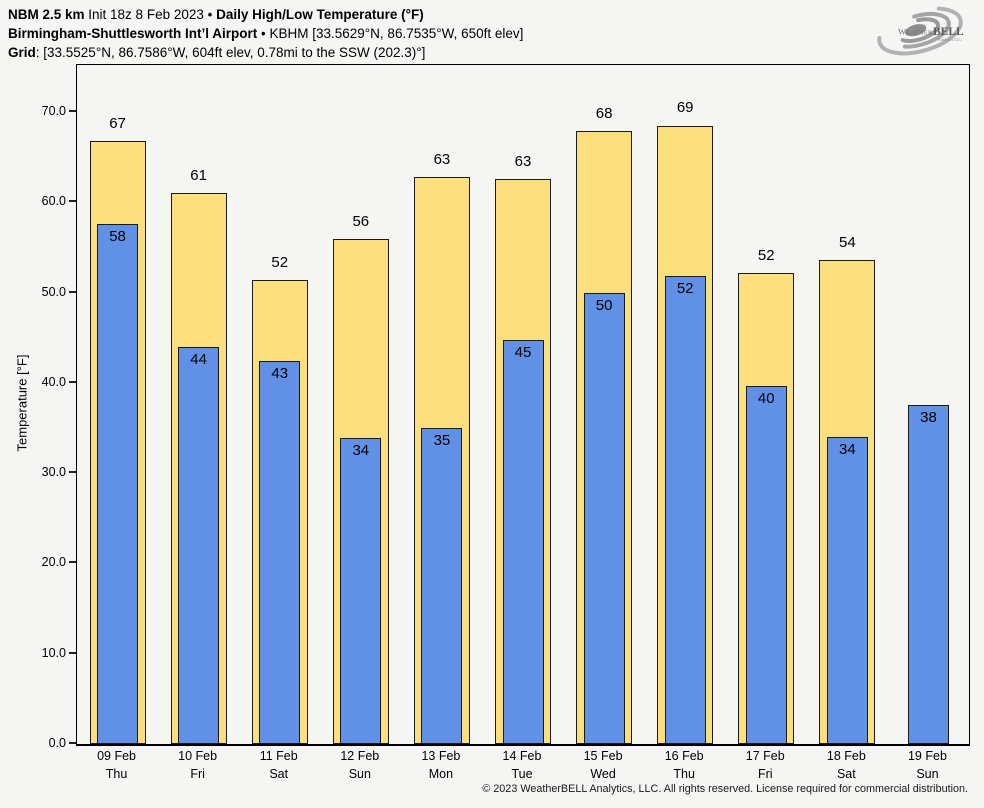  Describe the element at coordinates (361, 222) in the screenshot. I see `high-temp-label: 56` at that location.